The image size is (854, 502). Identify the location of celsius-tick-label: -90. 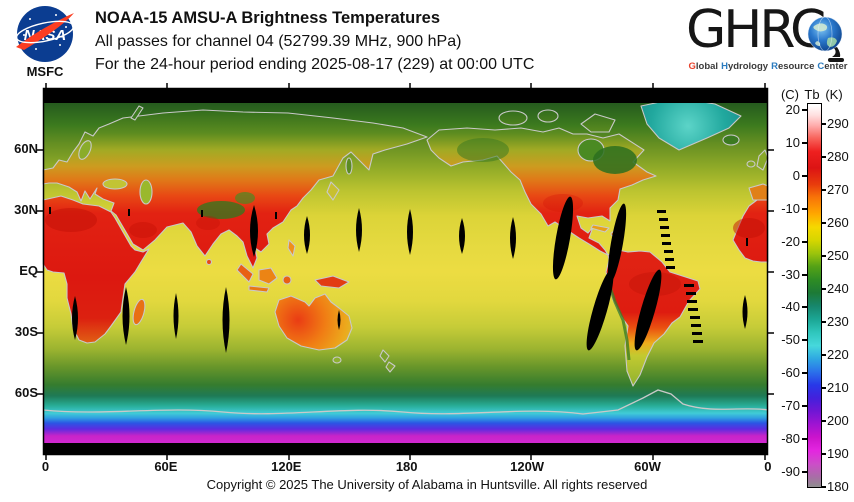
(790, 471).